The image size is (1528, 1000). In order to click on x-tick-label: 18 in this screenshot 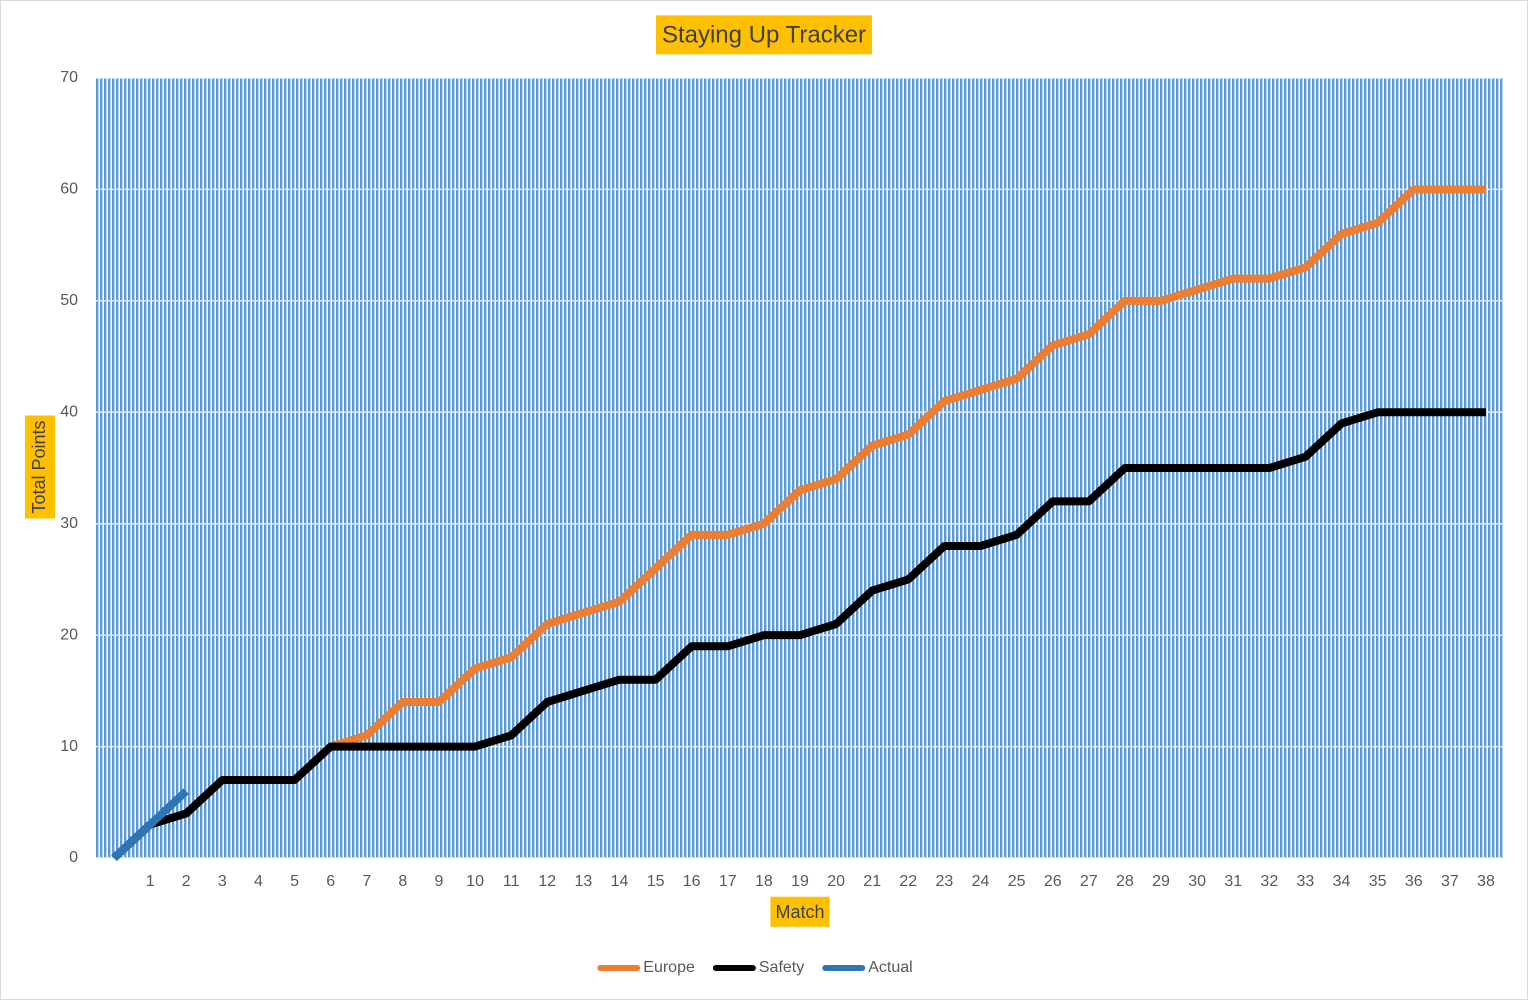, I will do `click(764, 881)`.